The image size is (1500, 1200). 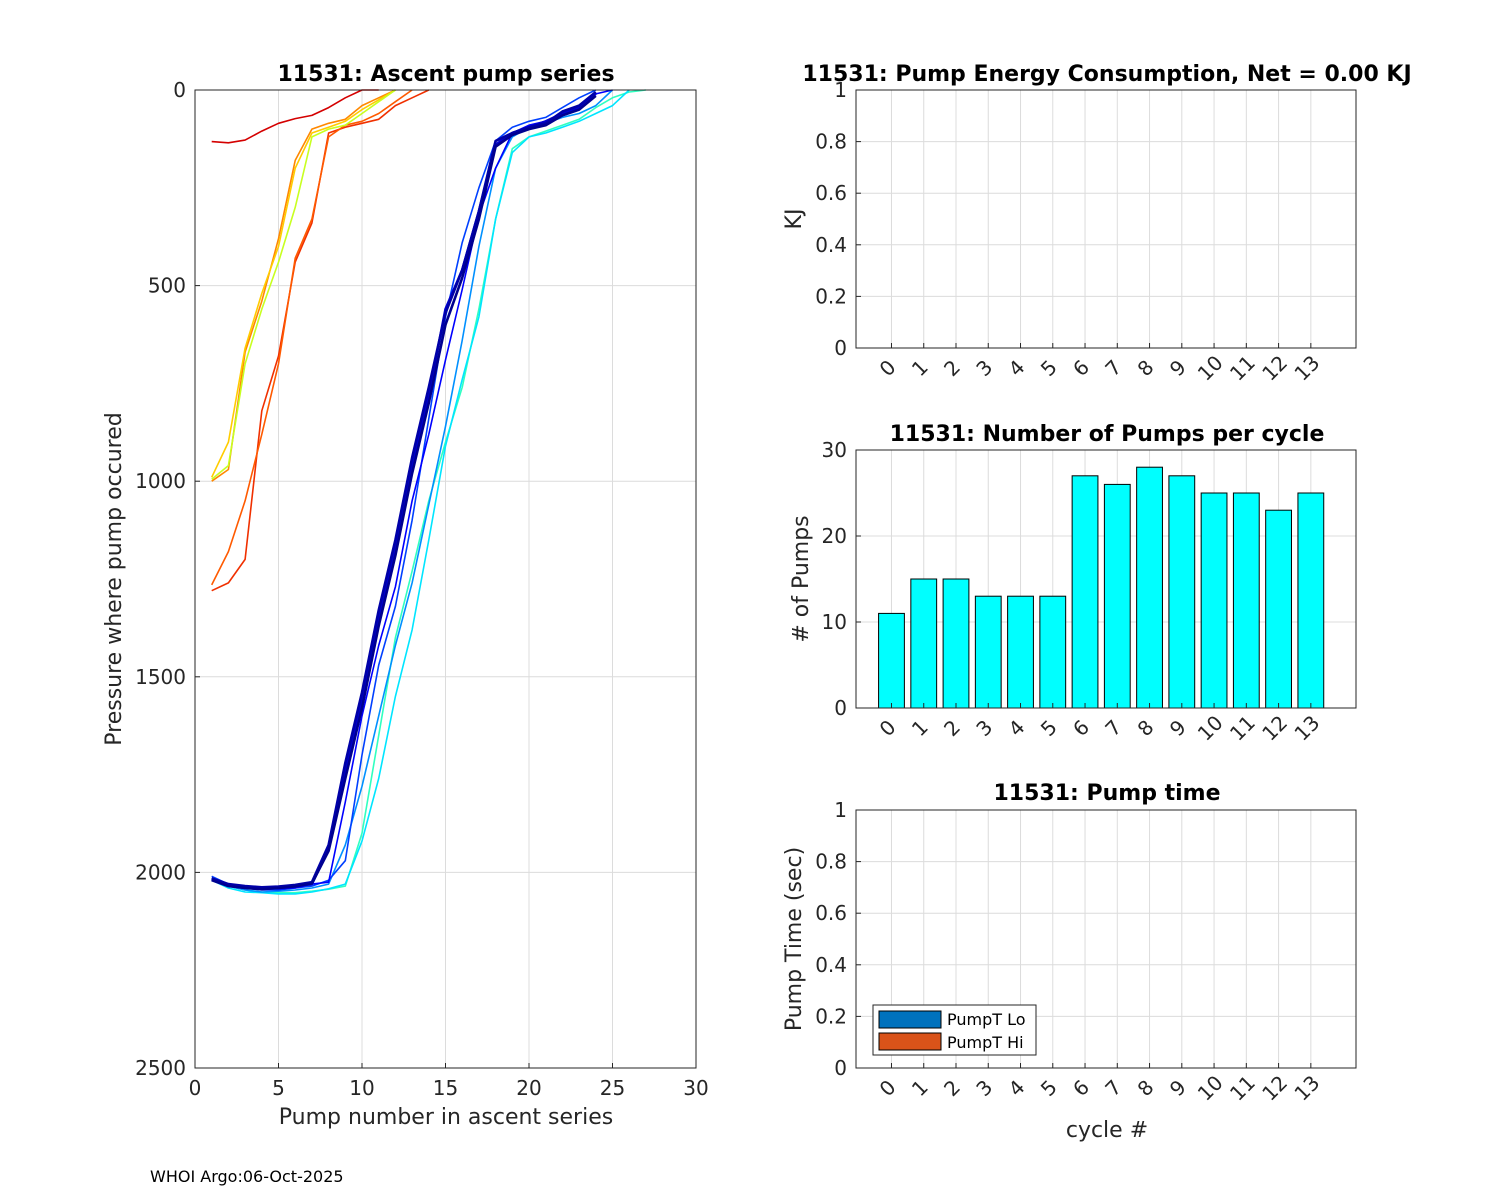 I want to click on pumptime-x-tick-label: 9, so click(x=1178, y=1088).